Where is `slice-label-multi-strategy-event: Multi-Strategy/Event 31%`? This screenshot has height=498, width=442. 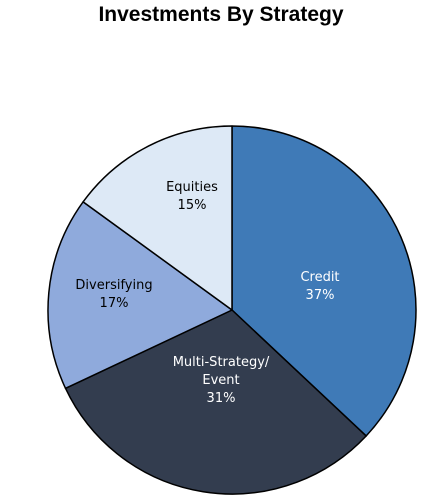 slice-label-multi-strategy-event: Multi-Strategy/Event 31% is located at coordinates (221, 380).